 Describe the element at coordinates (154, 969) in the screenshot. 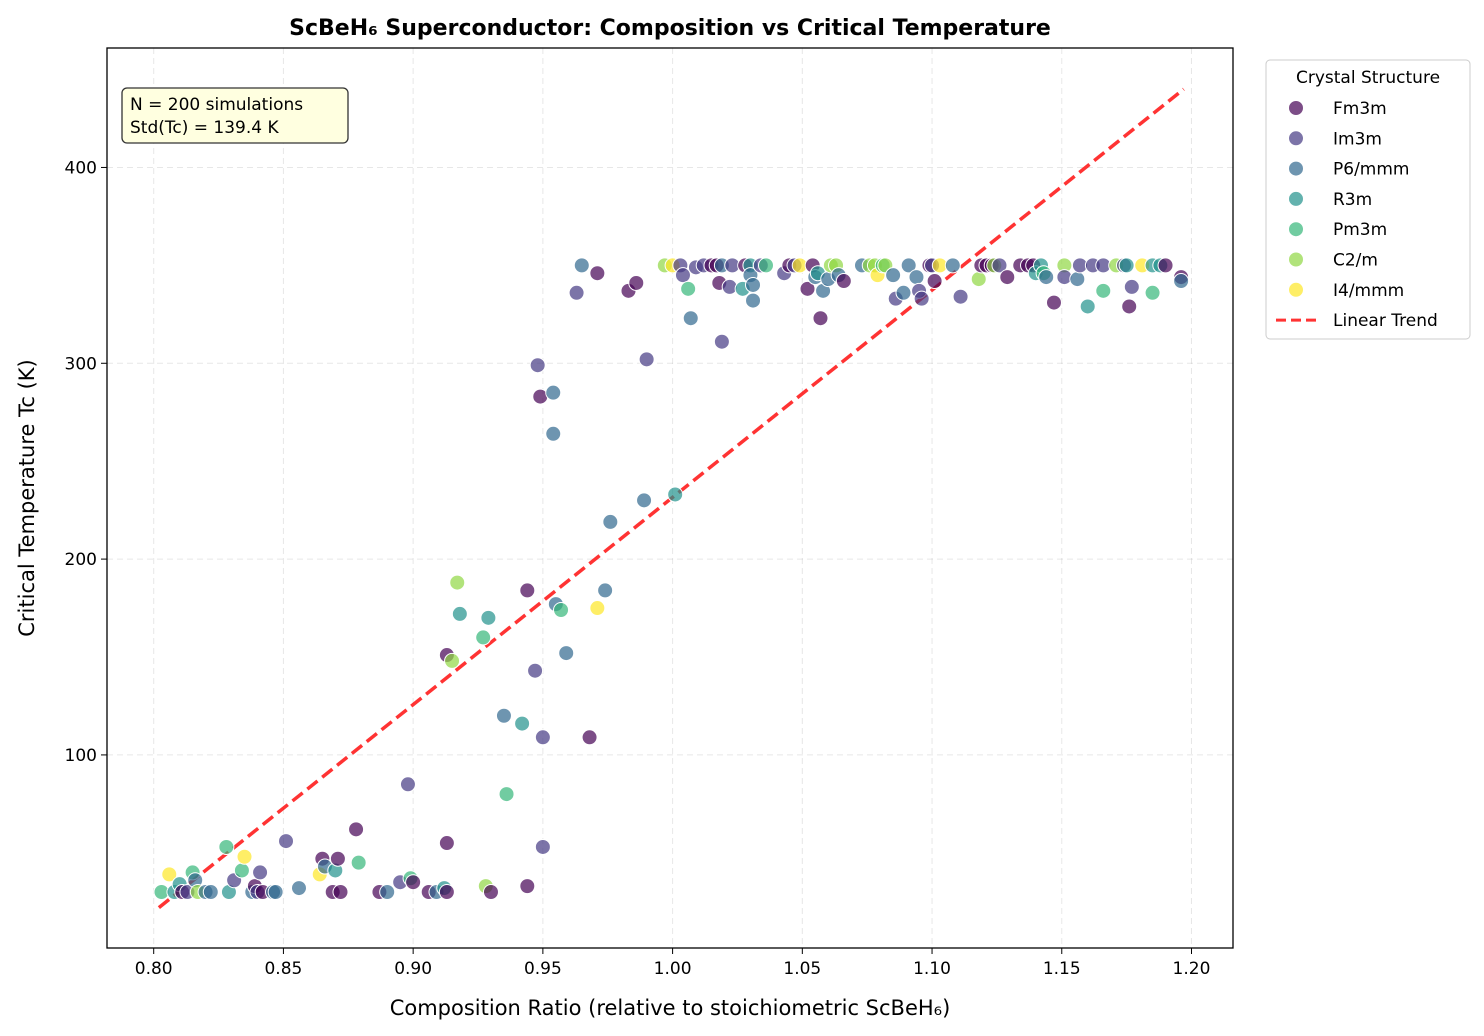

I see `x-tick-label: 0.80` at that location.